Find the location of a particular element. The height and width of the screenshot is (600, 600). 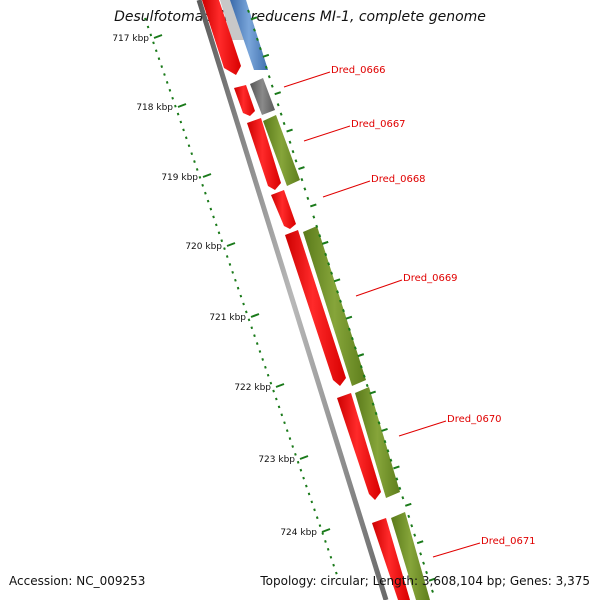

accession-text: Accession: NC_009253 is located at coordinates (77, 581).